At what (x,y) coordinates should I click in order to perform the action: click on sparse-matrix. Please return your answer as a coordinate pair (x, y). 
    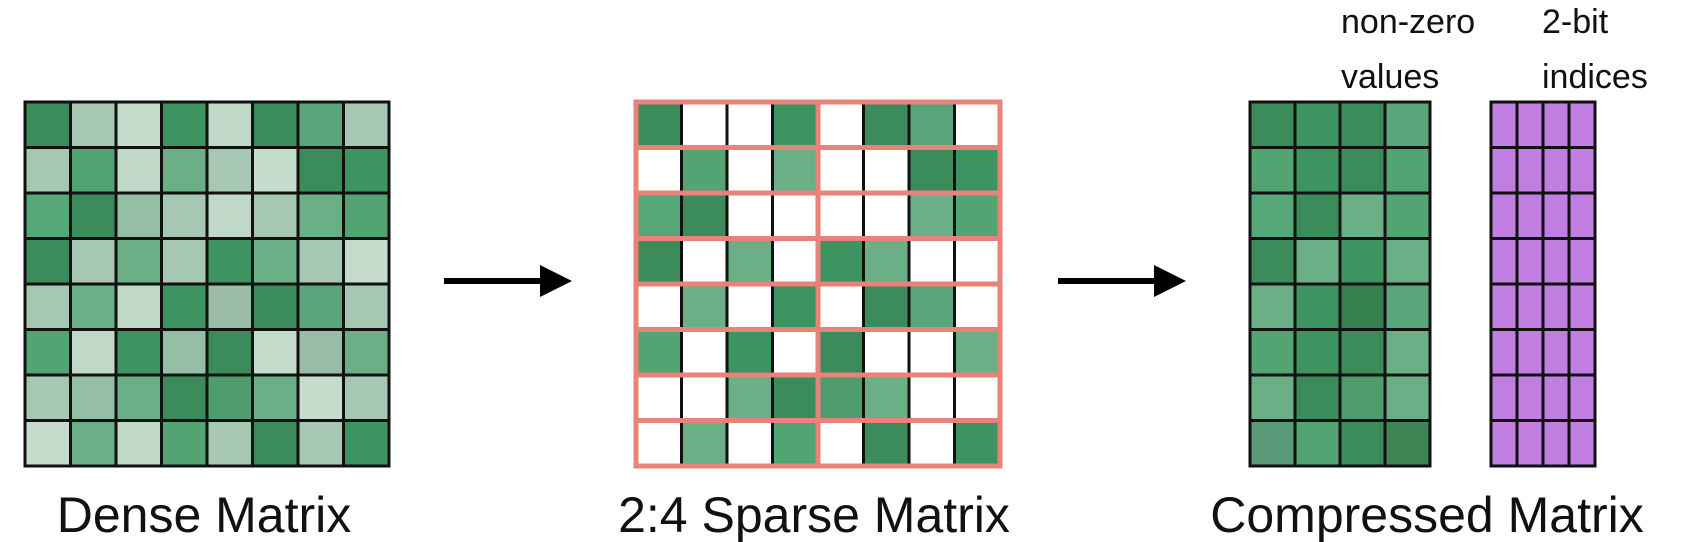
    Looking at the image, I should click on (818, 284).